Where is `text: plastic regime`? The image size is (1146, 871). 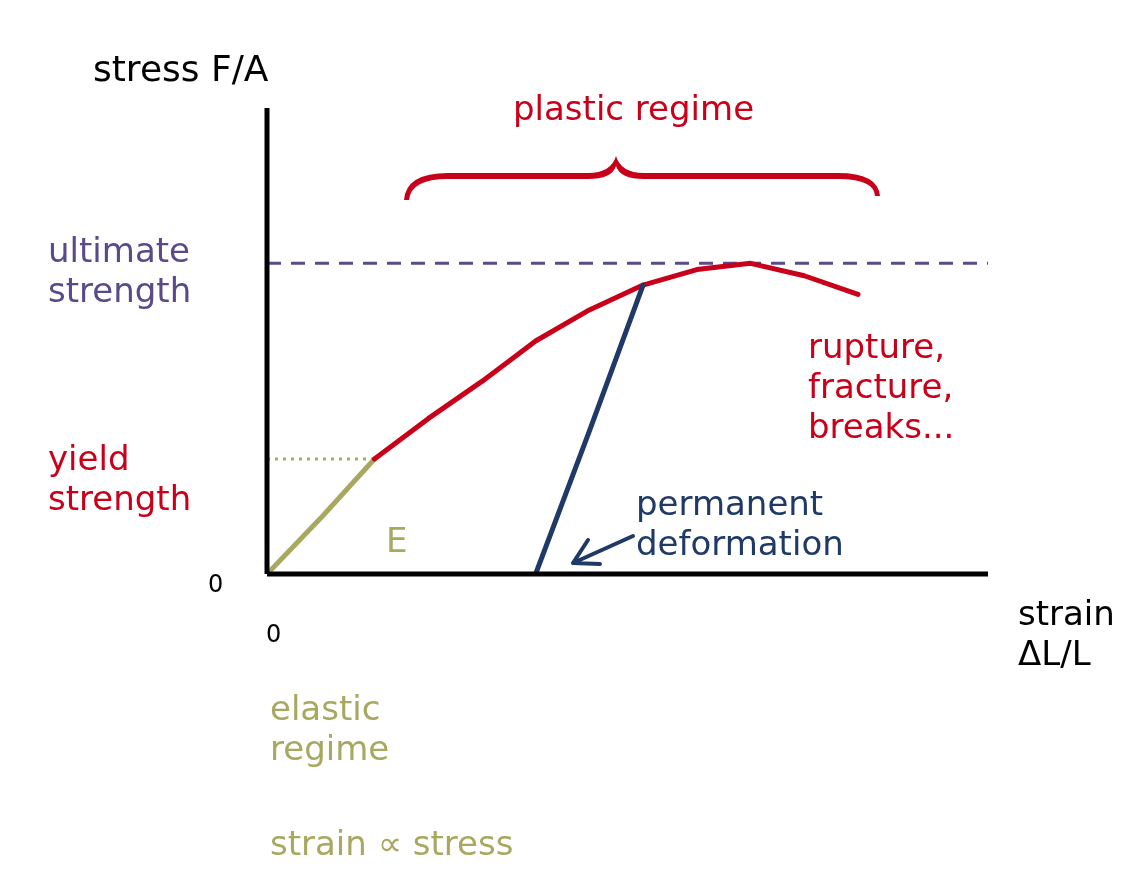 text: plastic regime is located at coordinates (634, 108).